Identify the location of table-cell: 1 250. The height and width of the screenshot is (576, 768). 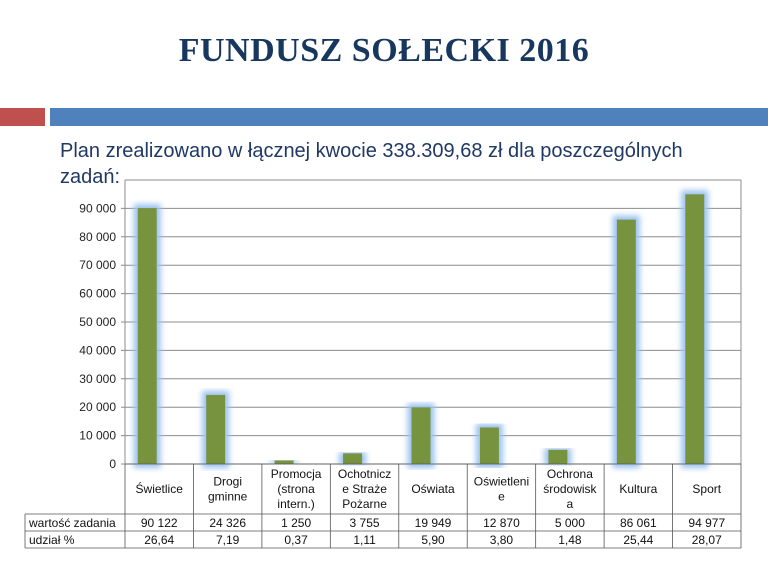
(296, 523).